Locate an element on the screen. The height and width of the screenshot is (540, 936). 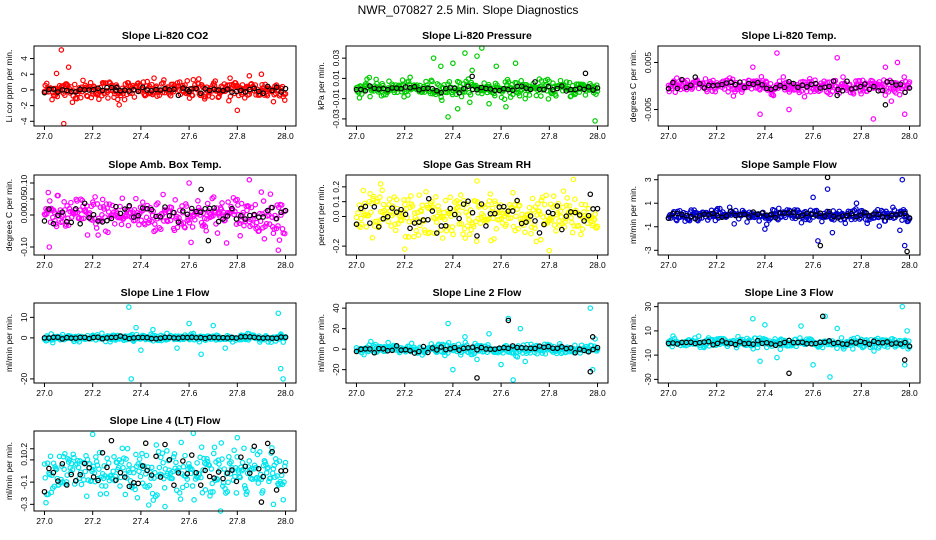
x-tick-label: 27.2 is located at coordinates (92, 136).